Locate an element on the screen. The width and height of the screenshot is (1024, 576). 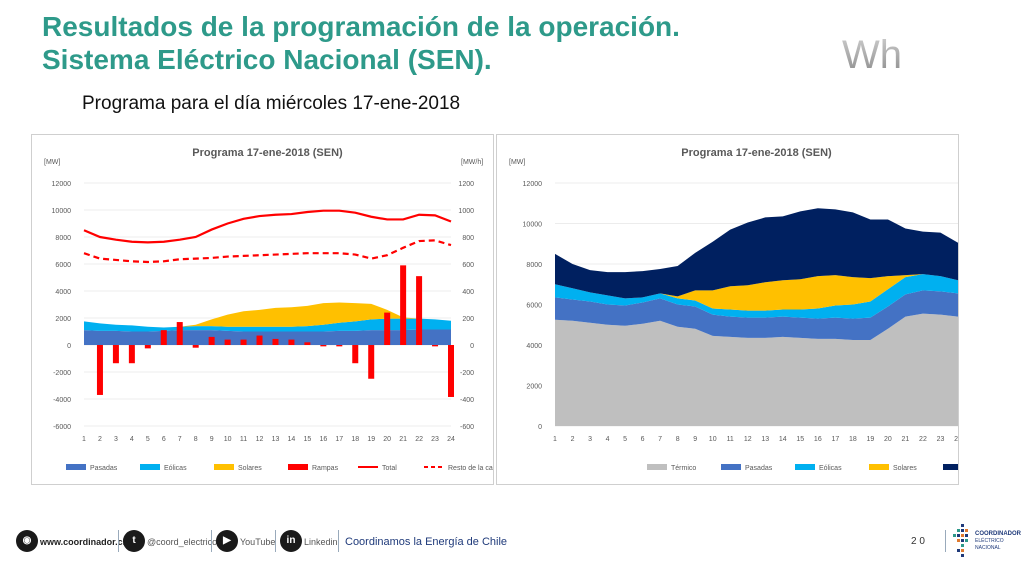
logo-text: Wh is located at coordinates (872, 54).